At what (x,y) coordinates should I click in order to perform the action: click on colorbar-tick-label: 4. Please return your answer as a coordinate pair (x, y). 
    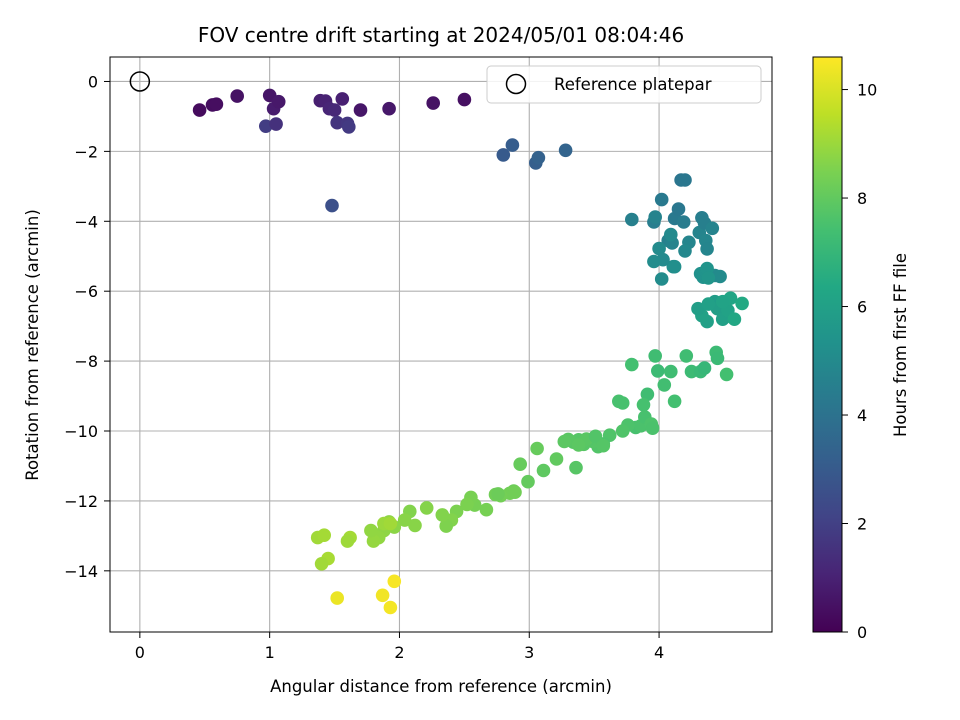
    Looking at the image, I should click on (862, 415).